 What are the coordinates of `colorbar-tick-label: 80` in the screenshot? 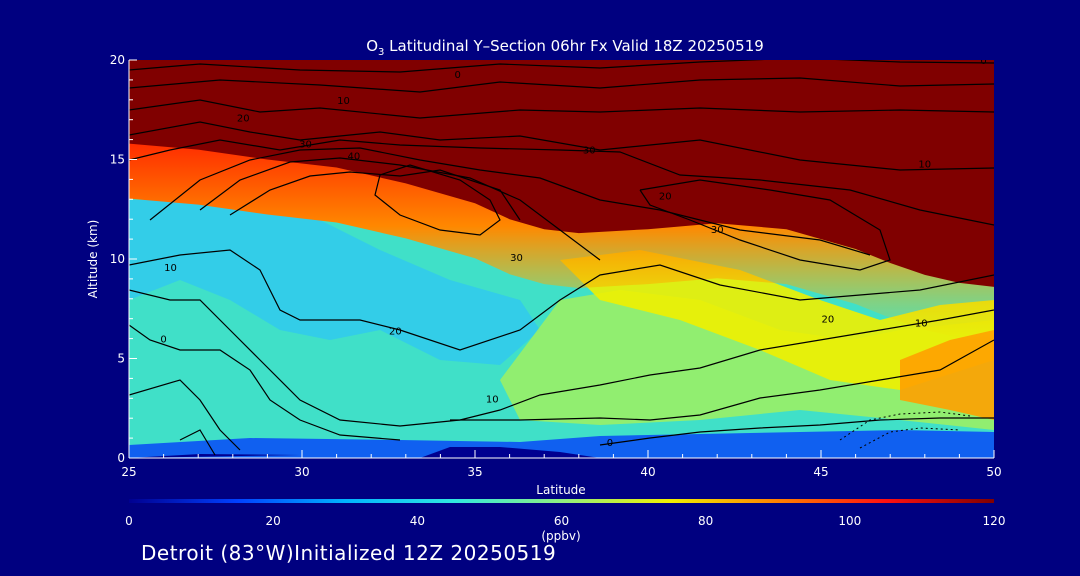 It's located at (705, 521).